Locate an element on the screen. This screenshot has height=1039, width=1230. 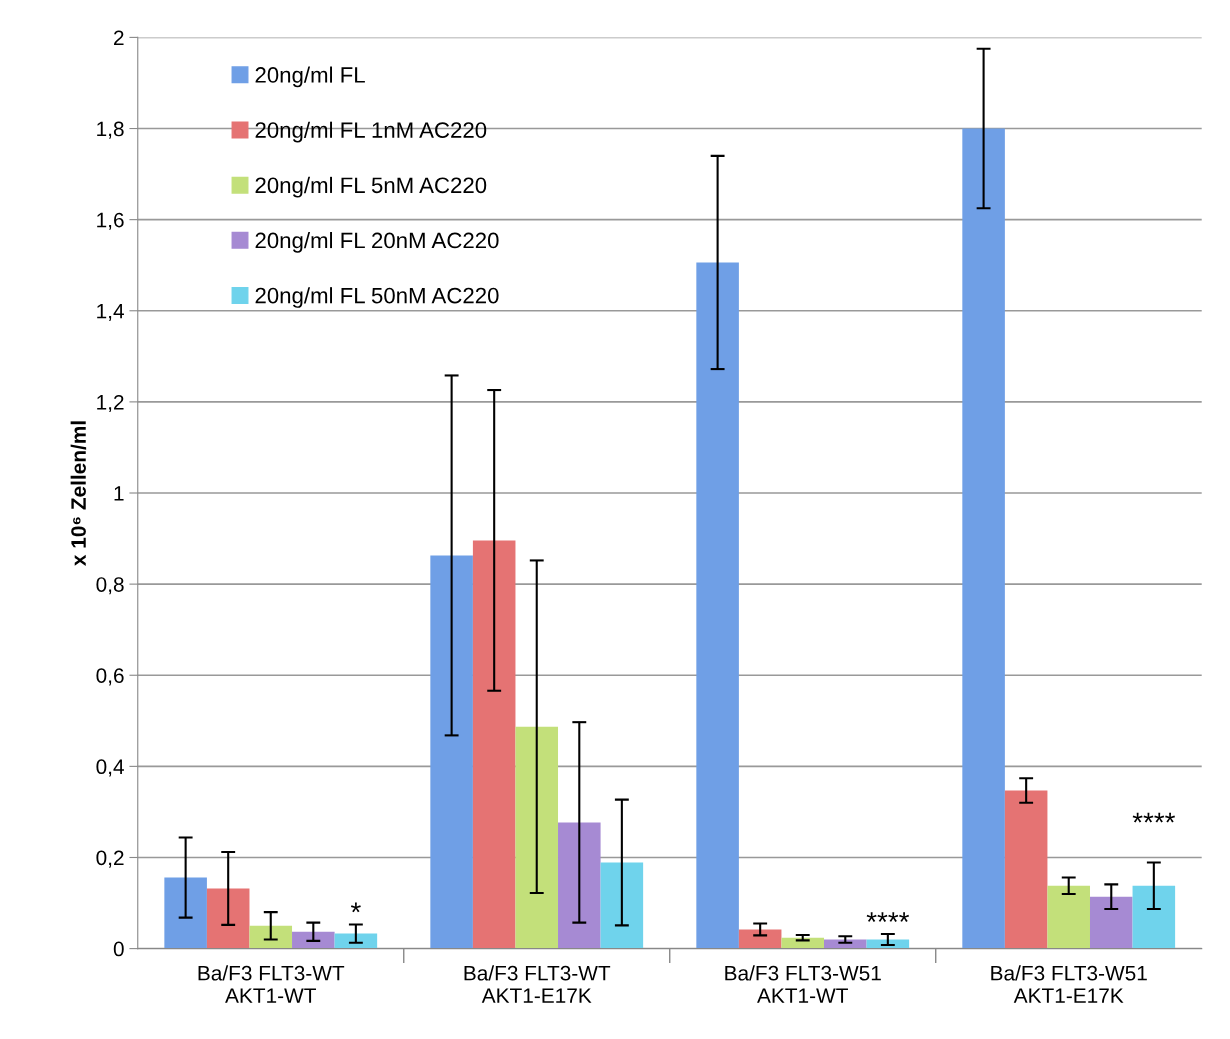
y-axis-title: x 10⁶ Zellen/ml is located at coordinates (78, 493).